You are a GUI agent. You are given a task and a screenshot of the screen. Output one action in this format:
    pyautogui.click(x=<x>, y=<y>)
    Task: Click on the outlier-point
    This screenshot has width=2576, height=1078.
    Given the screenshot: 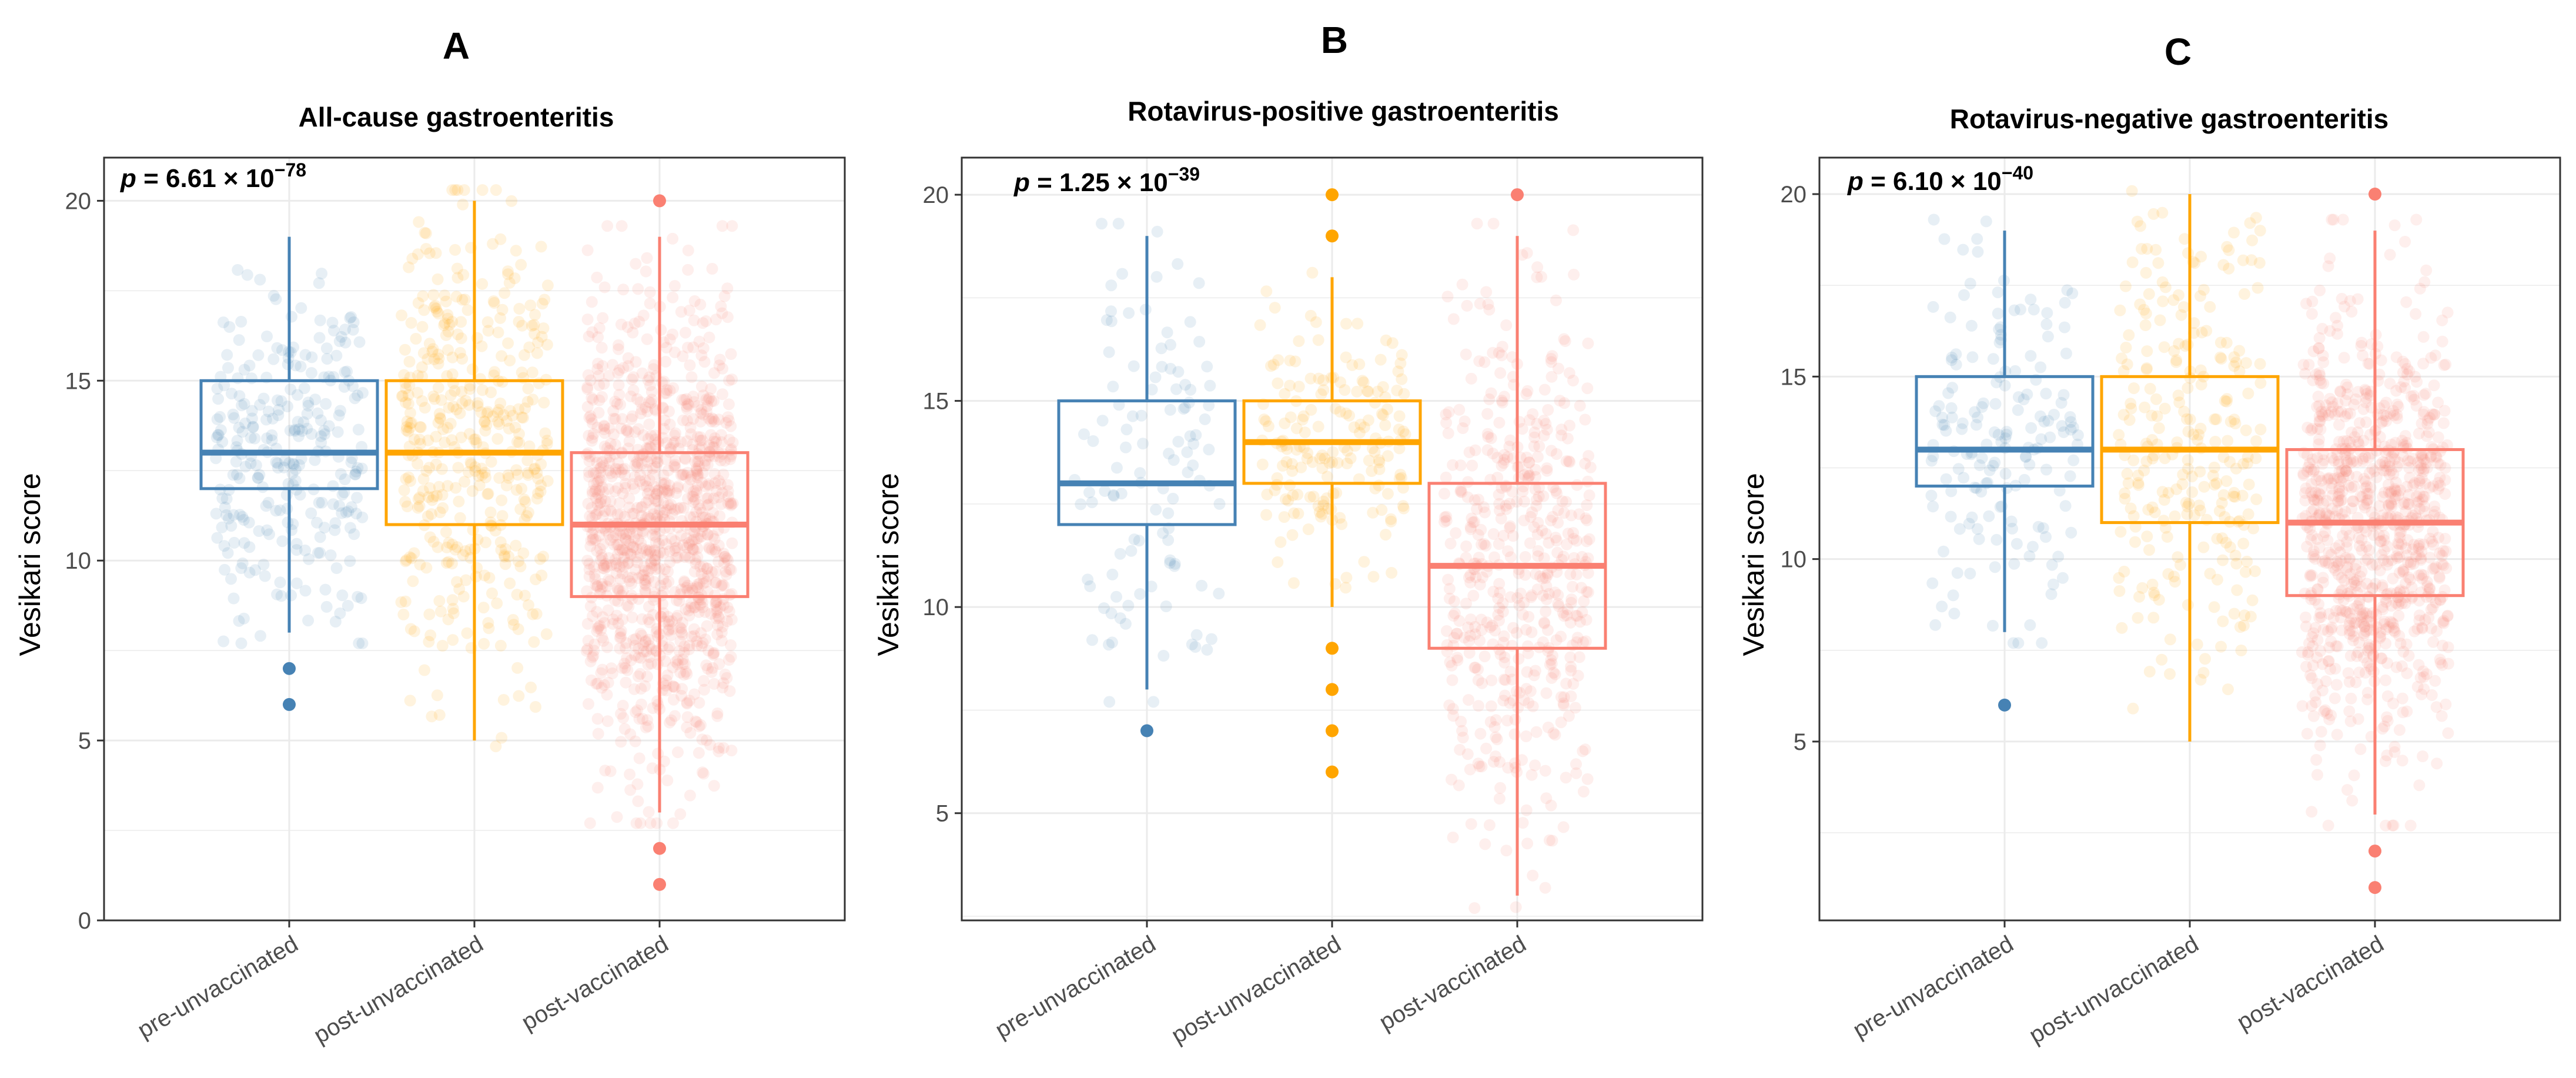 What is the action you would take?
    pyautogui.click(x=1332, y=689)
    